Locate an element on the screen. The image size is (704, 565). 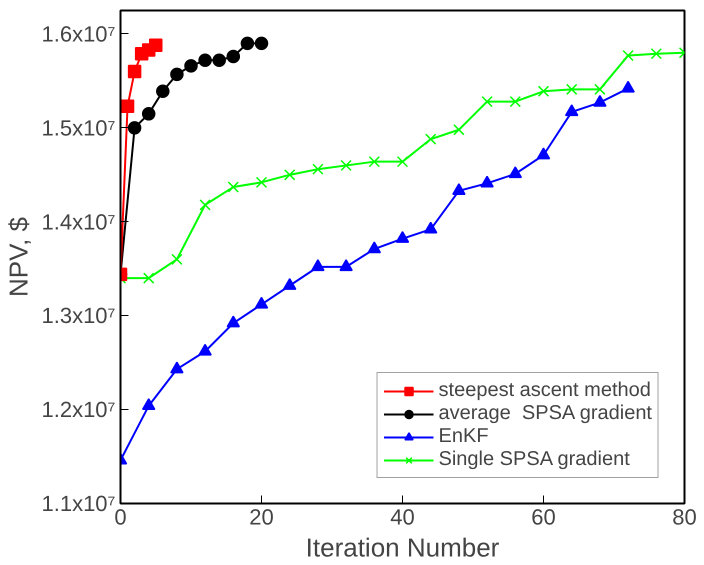
x-tick-label: 20 is located at coordinates (261, 517).